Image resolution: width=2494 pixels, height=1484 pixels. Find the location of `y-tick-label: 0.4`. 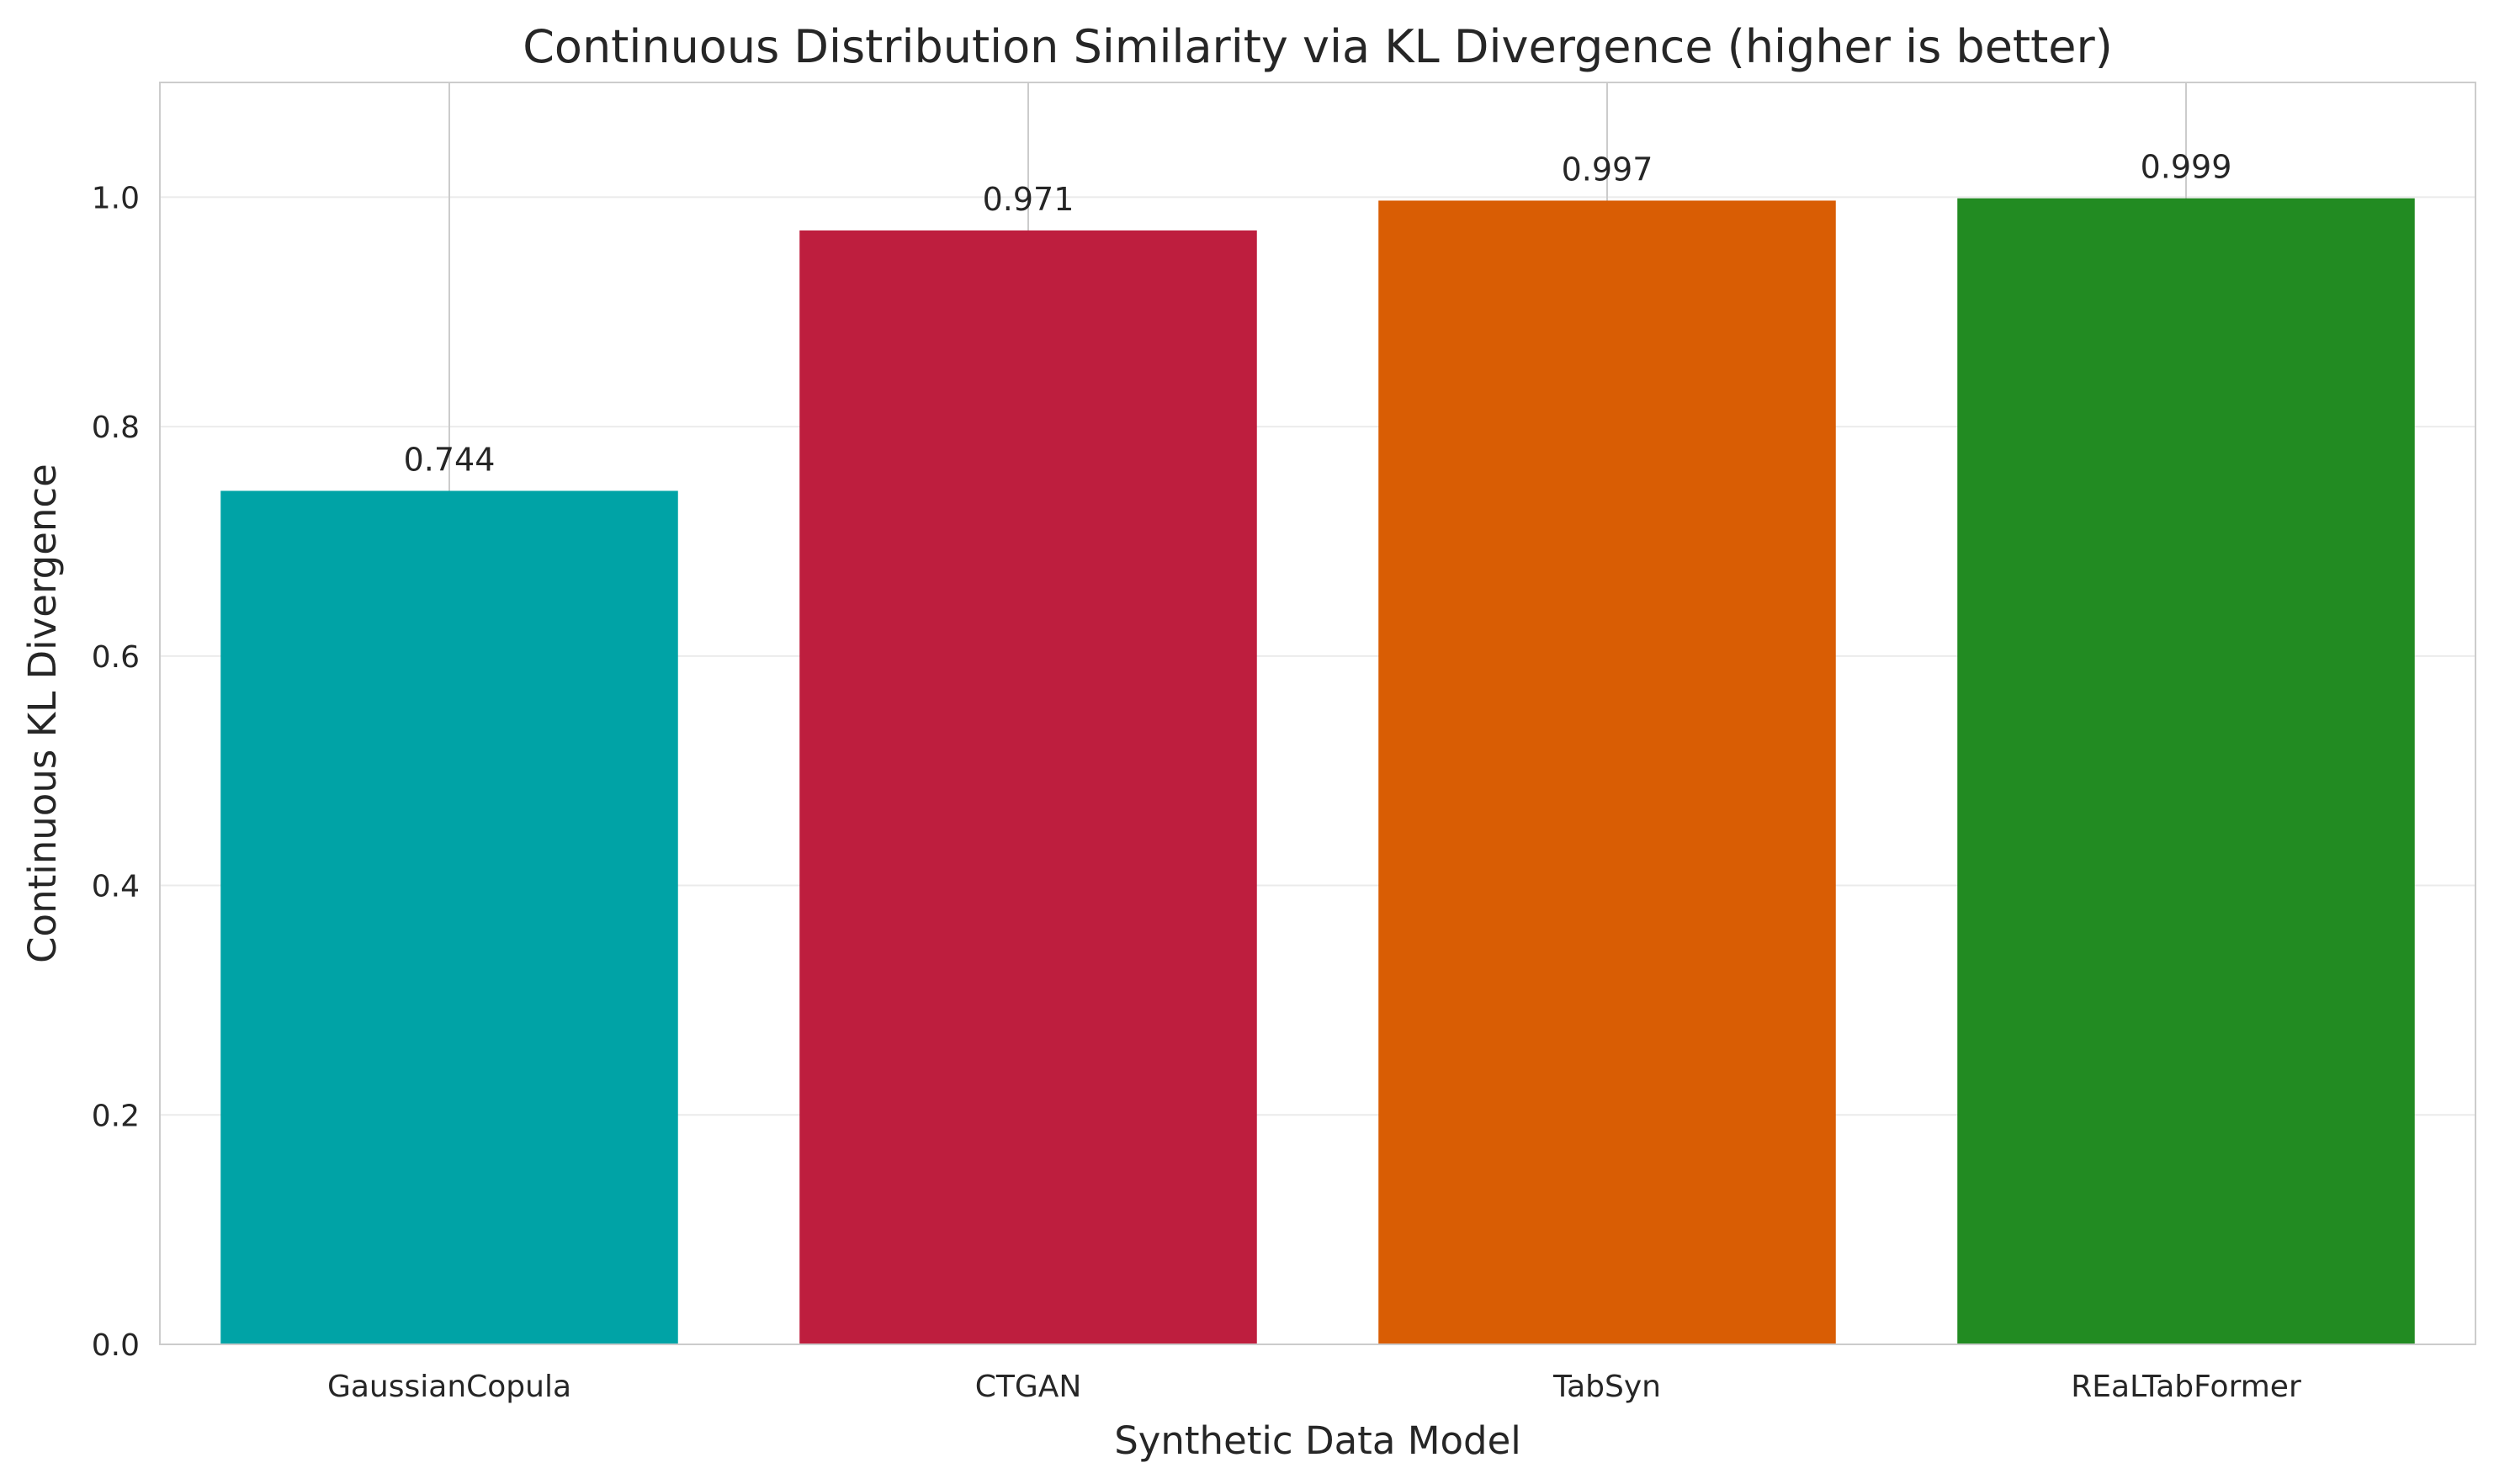

y-tick-label: 0.4 is located at coordinates (116, 887).